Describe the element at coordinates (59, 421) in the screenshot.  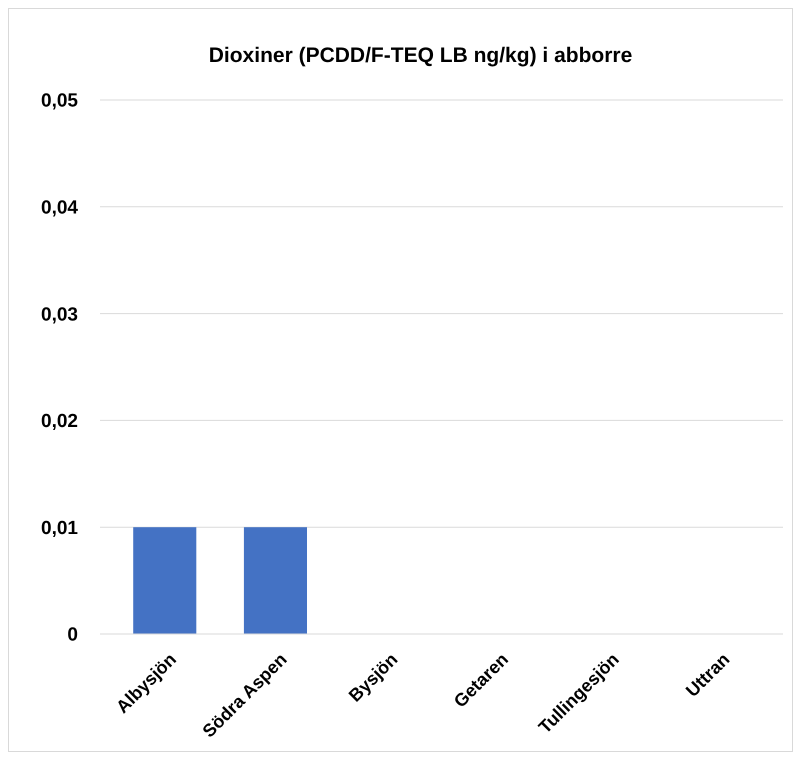
I see `y-tick-label: 0,02` at that location.